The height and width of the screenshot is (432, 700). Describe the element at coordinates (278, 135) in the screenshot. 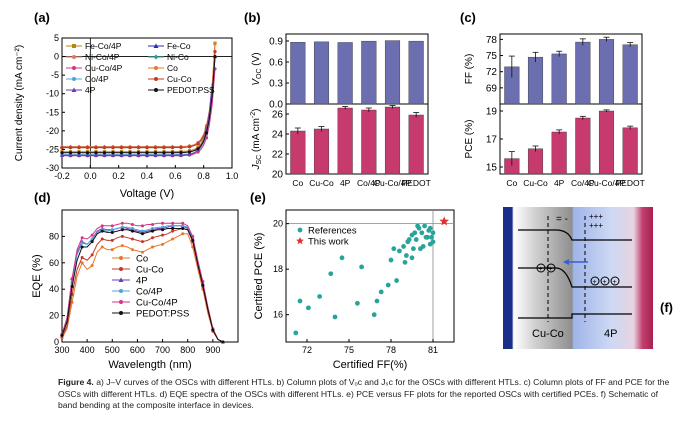

I see `ytick-label-bottom: 24` at that location.